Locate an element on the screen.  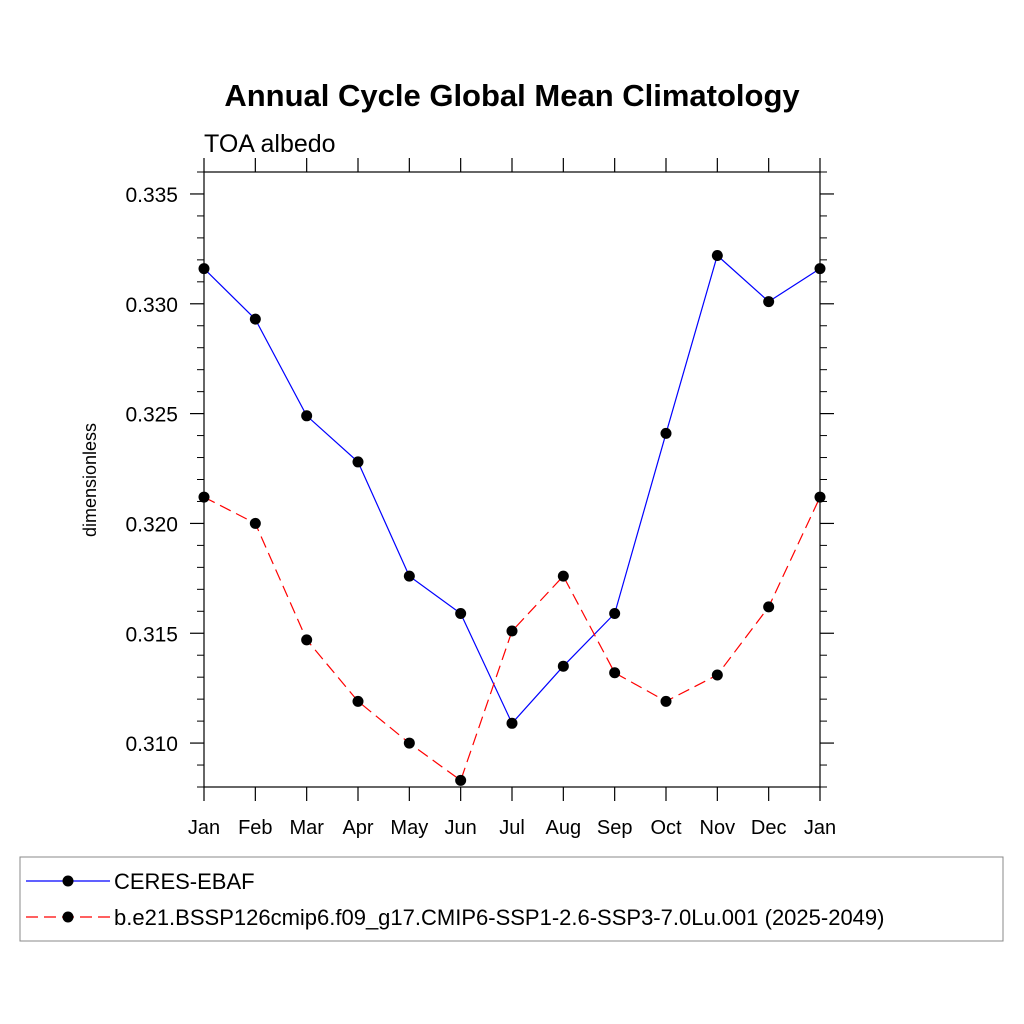
legend-marker-model is located at coordinates (68, 917).